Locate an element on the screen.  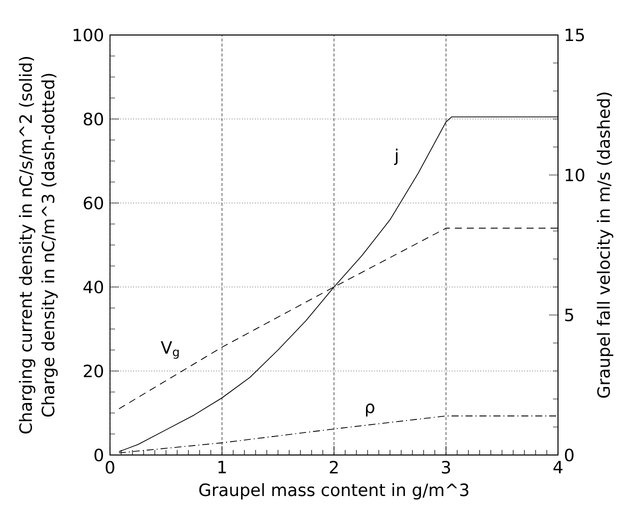
x-tick-label: 4 is located at coordinates (557, 467).